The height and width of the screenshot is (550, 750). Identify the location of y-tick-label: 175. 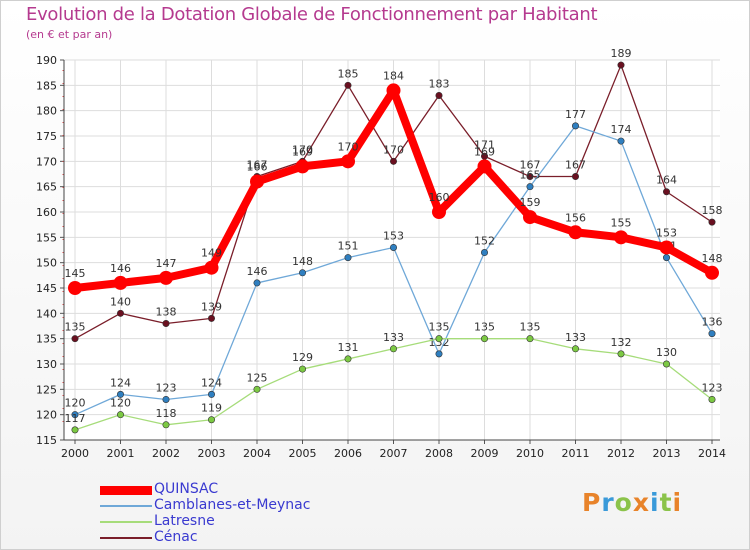
(46, 136).